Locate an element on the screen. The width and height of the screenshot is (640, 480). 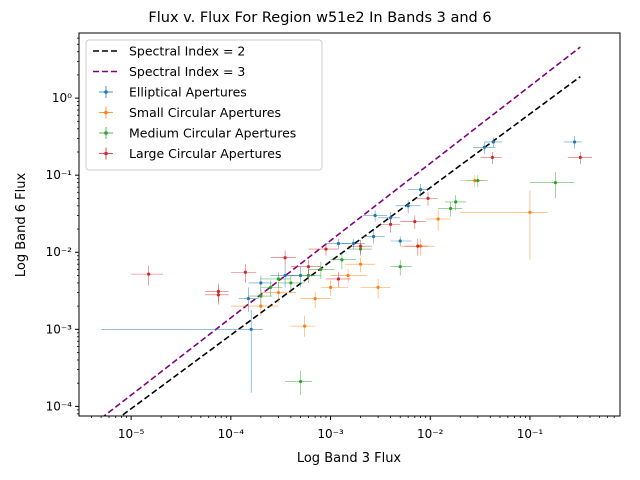
y-tick-label: 10⁻³ is located at coordinates (59, 329).